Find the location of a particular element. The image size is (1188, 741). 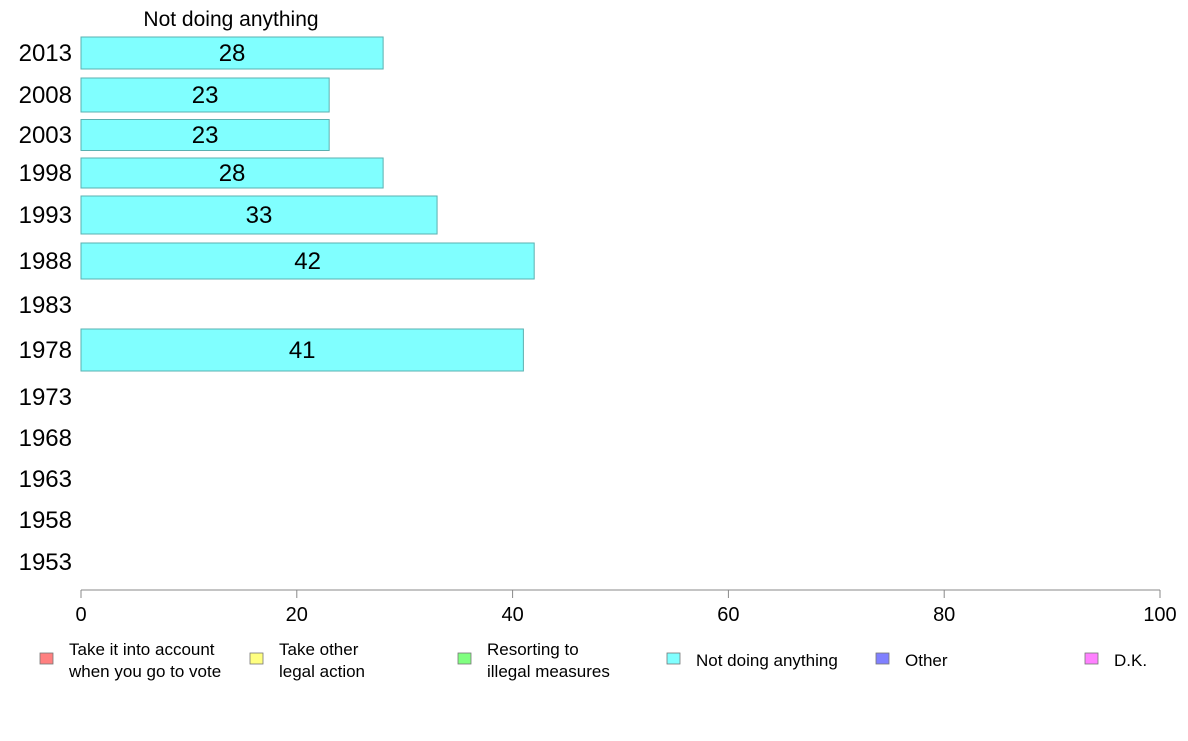

legend-label: Take other is located at coordinates (319, 649).